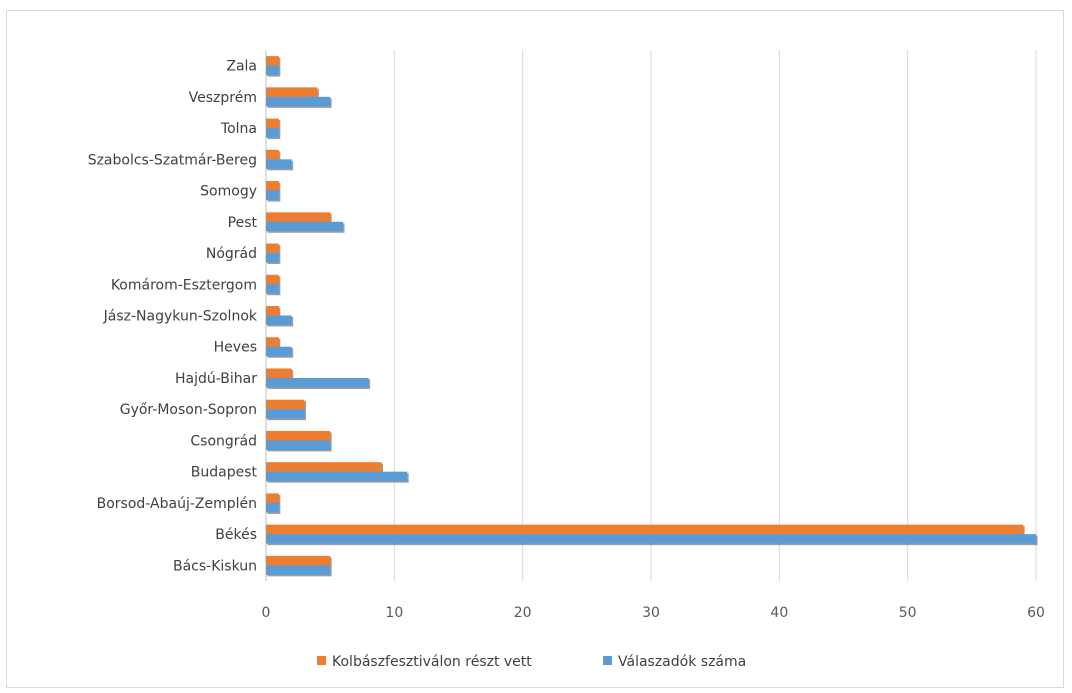 The width and height of the screenshot is (1072, 693). What do you see at coordinates (241, 67) in the screenshot?
I see `category-label: Zala` at bounding box center [241, 67].